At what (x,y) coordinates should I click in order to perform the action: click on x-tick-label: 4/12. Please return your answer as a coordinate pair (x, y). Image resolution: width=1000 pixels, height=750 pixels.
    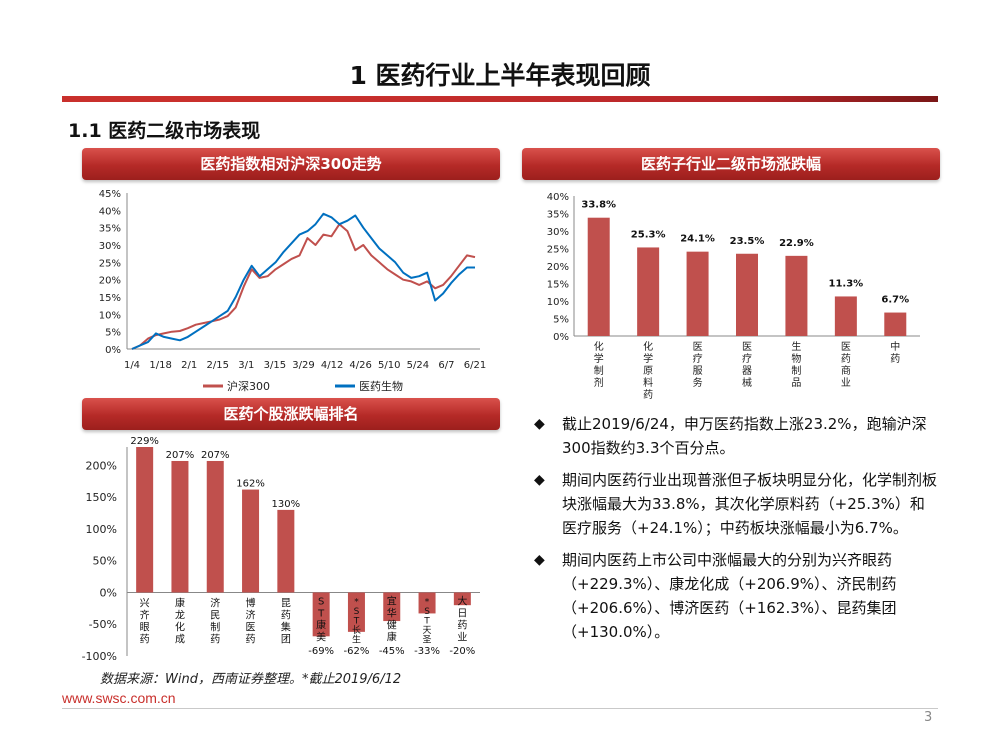
    Looking at the image, I should click on (332, 365).